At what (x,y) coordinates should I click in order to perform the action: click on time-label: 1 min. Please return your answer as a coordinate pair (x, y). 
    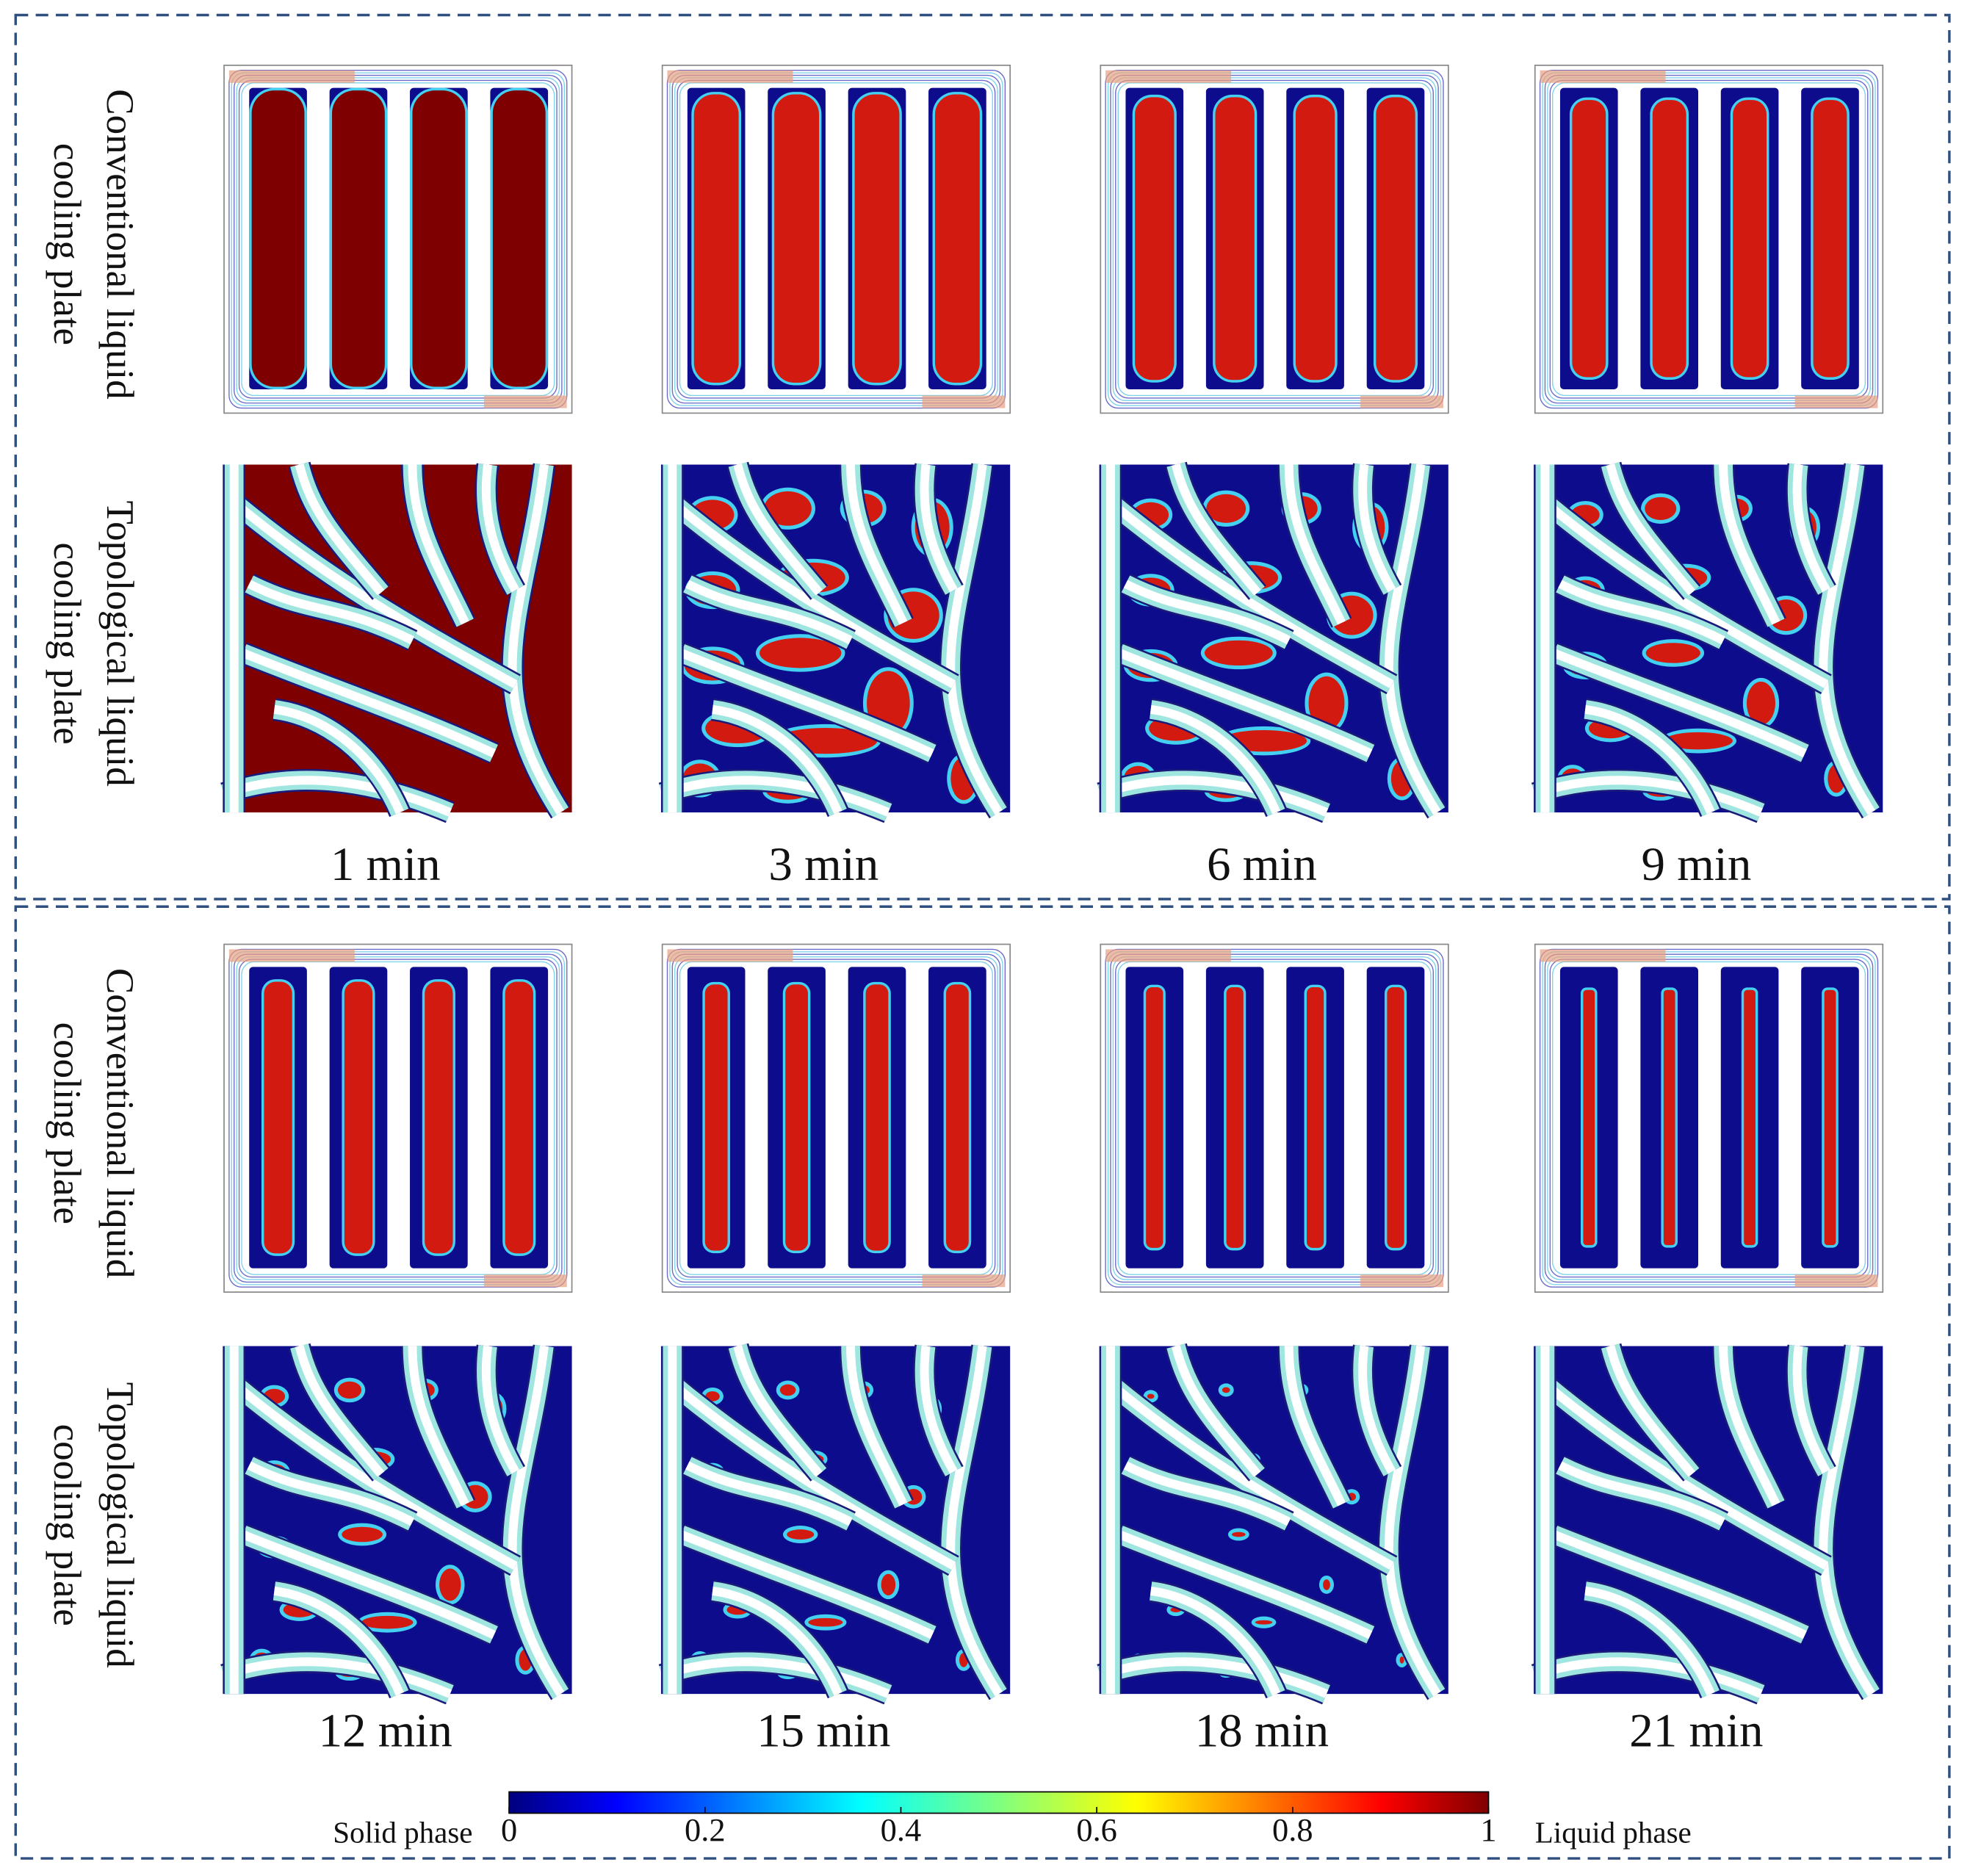
    Looking at the image, I should click on (386, 864).